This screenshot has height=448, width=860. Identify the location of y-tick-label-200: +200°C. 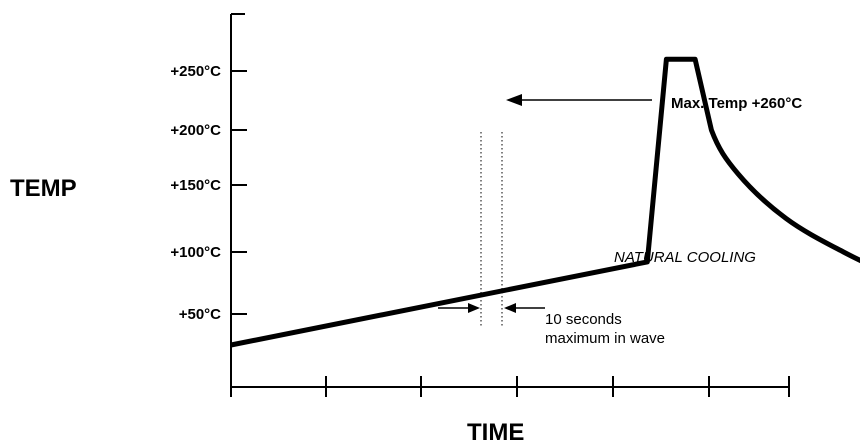
(195, 130).